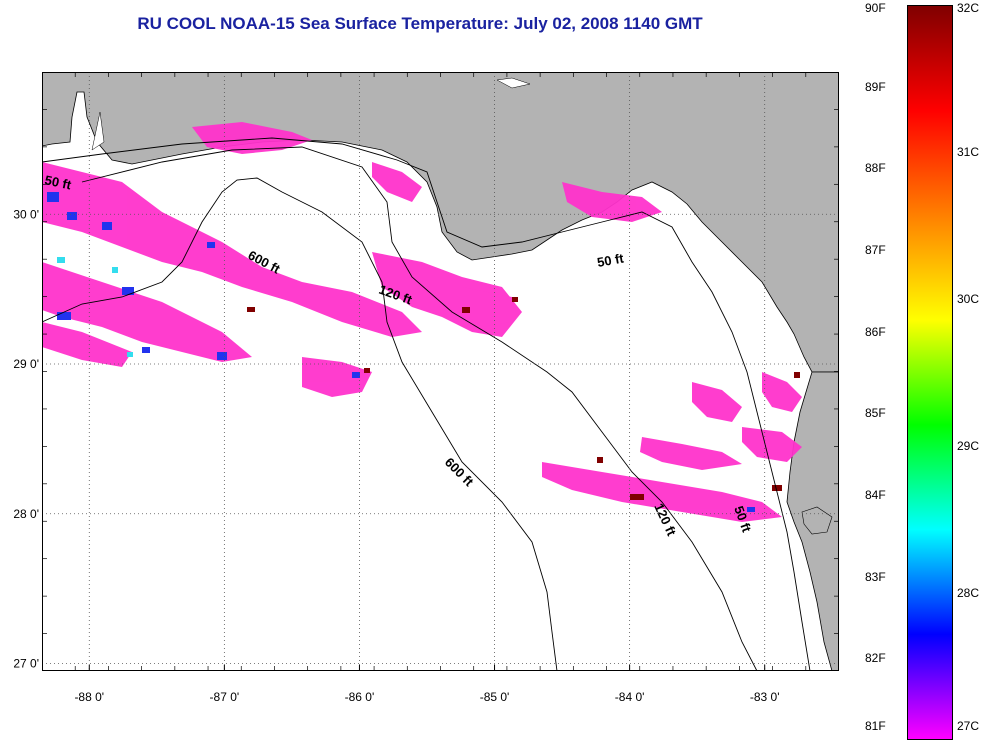  Describe the element at coordinates (26, 214) in the screenshot. I see `lat-tick-label: 30 0'` at that location.